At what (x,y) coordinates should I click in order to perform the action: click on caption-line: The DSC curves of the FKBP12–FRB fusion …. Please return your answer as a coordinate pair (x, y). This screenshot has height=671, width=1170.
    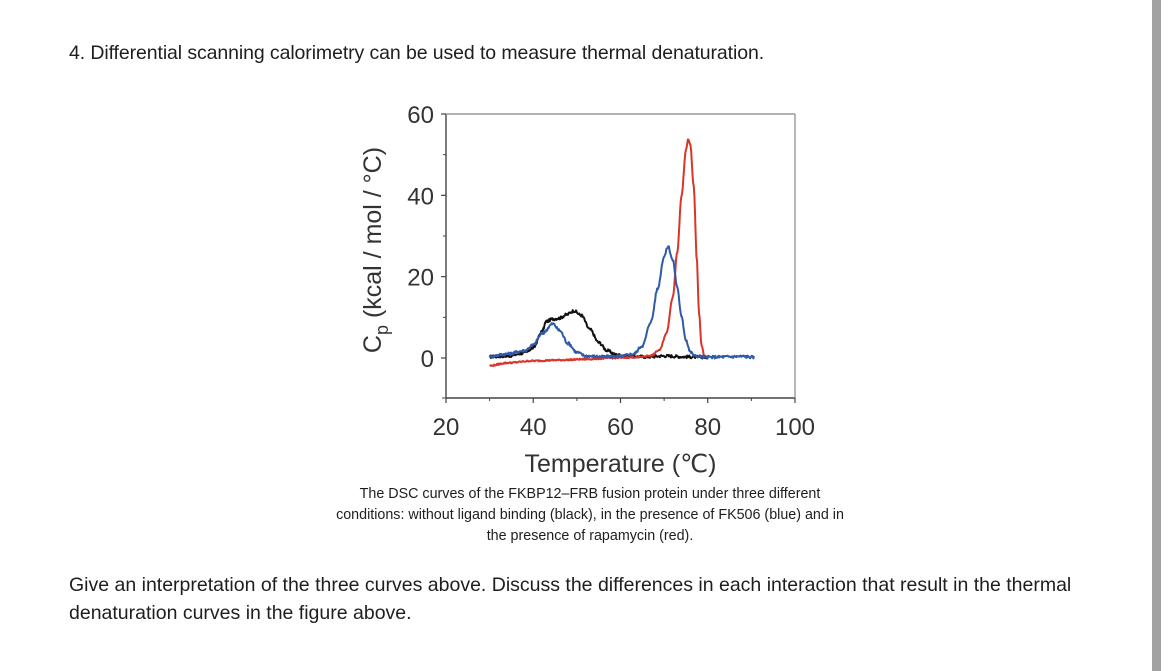
    Looking at the image, I should click on (590, 494).